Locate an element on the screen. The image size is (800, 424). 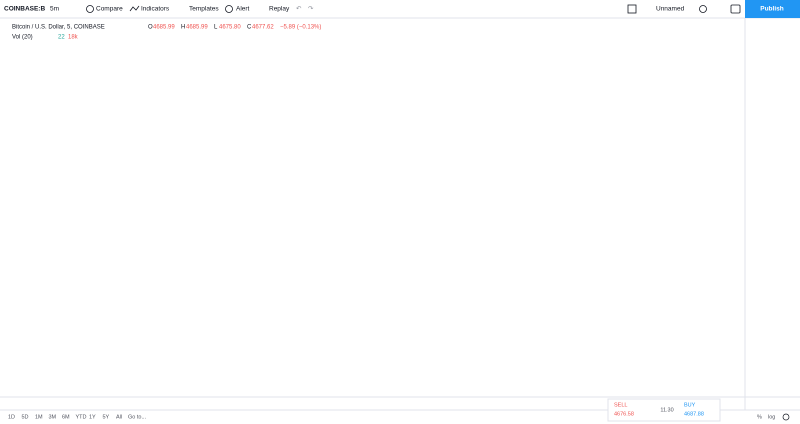
publish-button: Publish is located at coordinates (772, 9).